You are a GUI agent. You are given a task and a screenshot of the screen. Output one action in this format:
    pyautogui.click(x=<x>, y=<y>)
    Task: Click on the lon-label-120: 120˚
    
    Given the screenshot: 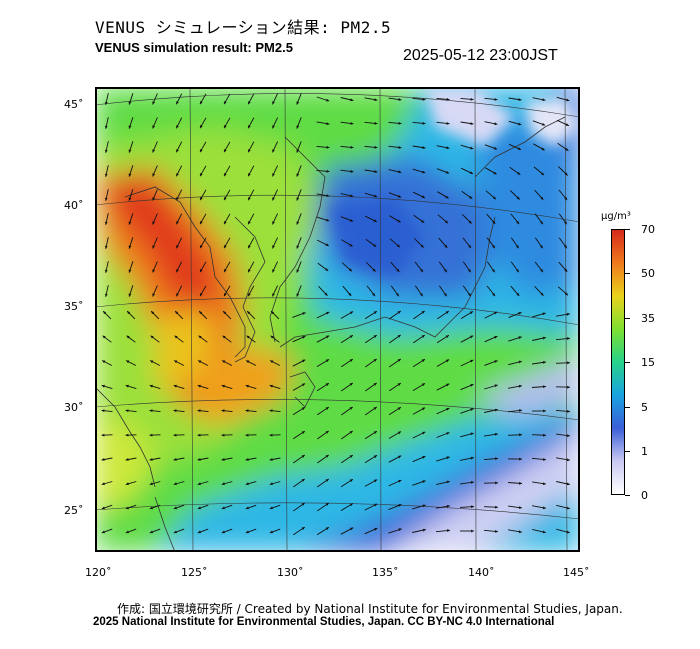 What is the action you would take?
    pyautogui.click(x=98, y=572)
    